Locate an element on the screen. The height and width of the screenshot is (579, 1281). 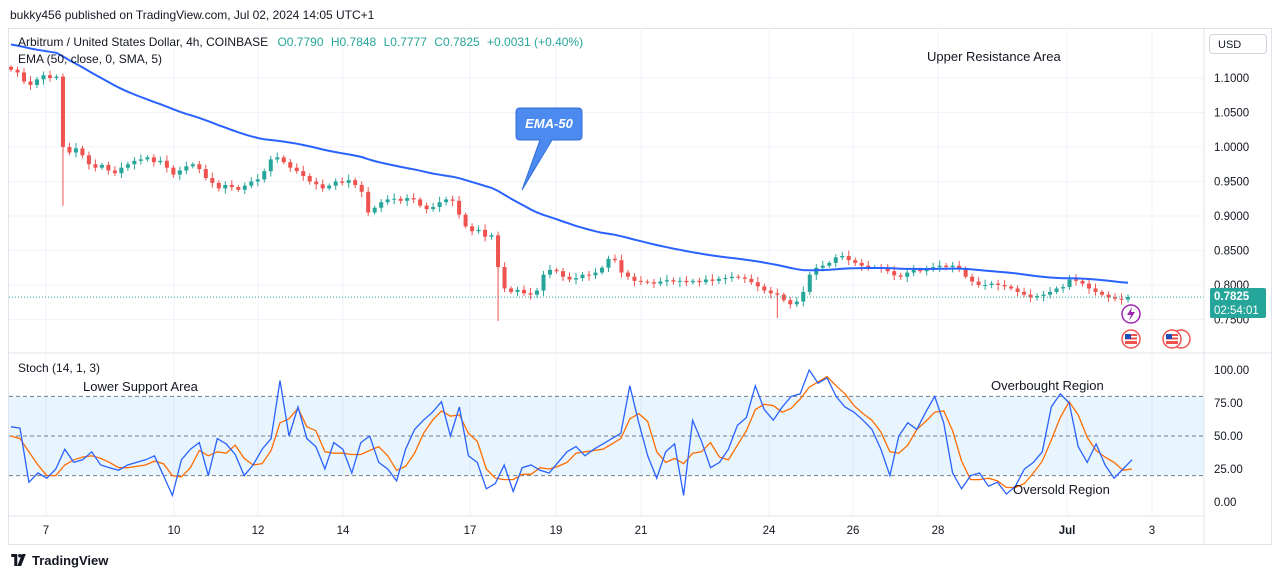
tradingview-footer: TradingView is located at coordinates (59, 560).